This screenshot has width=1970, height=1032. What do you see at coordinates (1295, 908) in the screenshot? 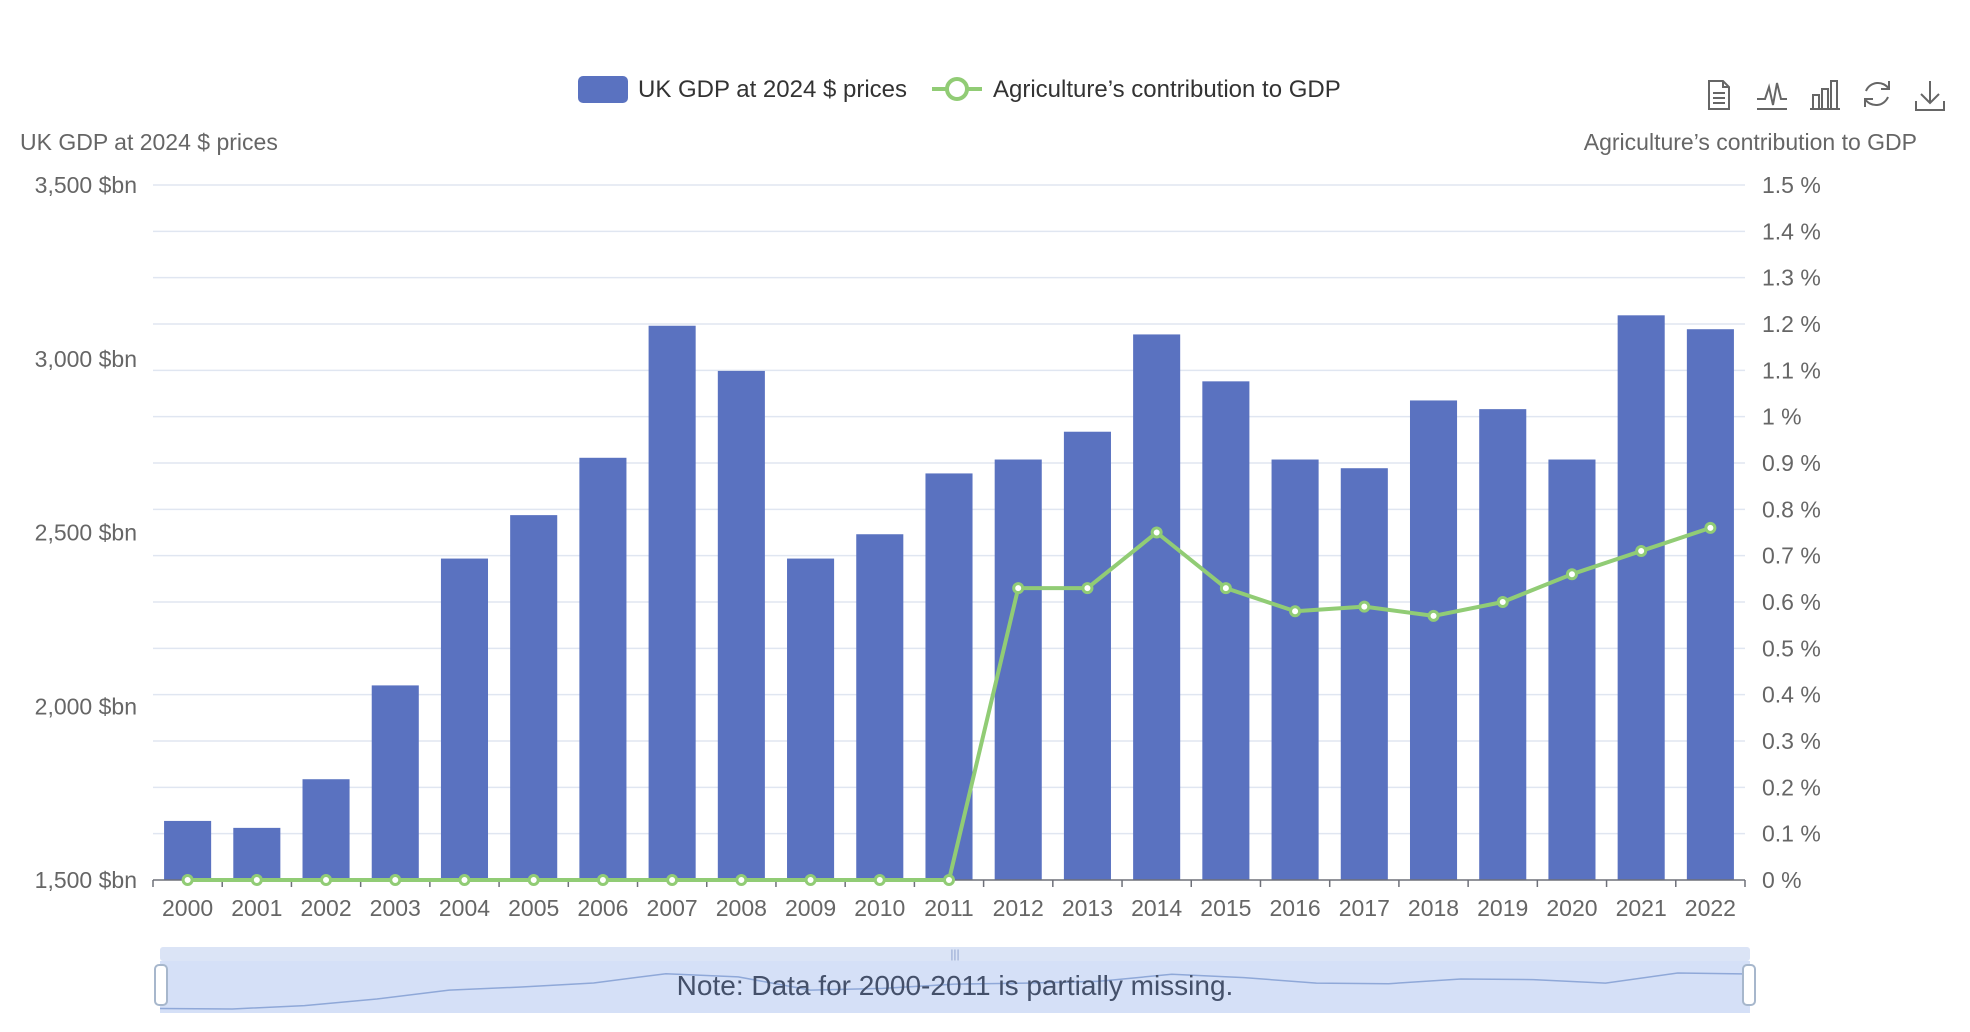
I see `x-tick-label: 2016` at bounding box center [1295, 908].